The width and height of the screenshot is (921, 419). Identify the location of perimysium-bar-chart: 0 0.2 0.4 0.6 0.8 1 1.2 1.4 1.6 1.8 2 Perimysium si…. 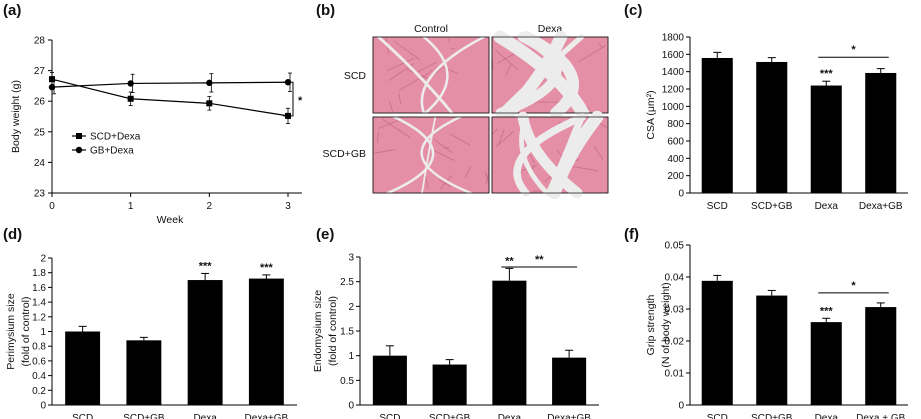
(151, 336).